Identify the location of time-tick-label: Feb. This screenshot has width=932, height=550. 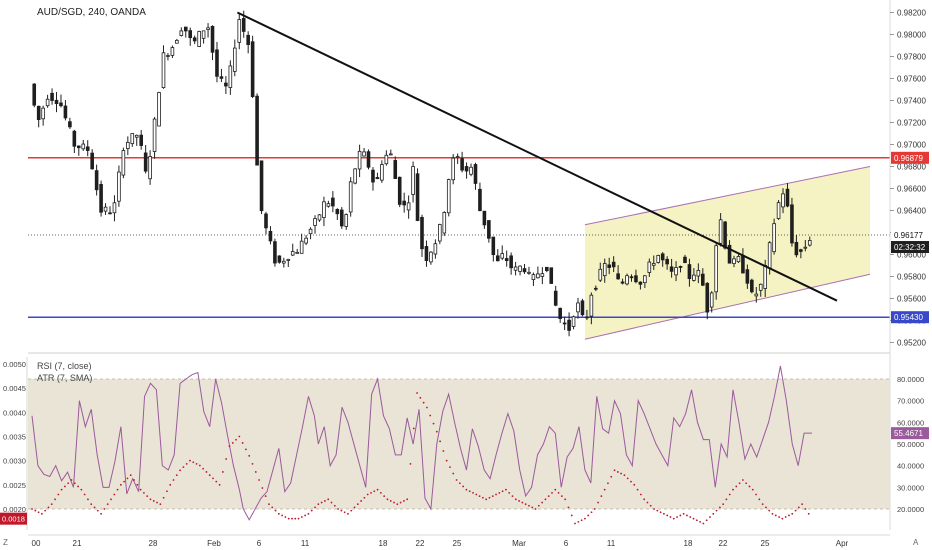
(214, 543).